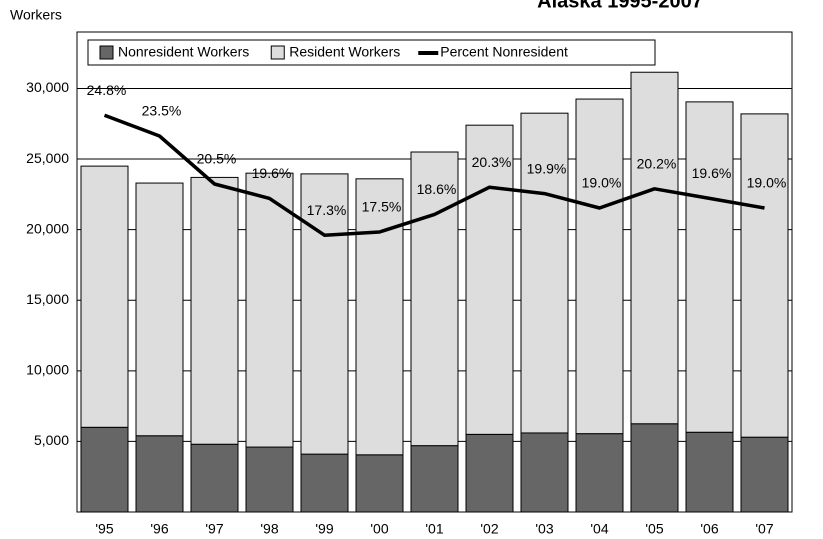 The image size is (823, 539). What do you see at coordinates (47, 370) in the screenshot?
I see `y-tick-label: 10,000` at bounding box center [47, 370].